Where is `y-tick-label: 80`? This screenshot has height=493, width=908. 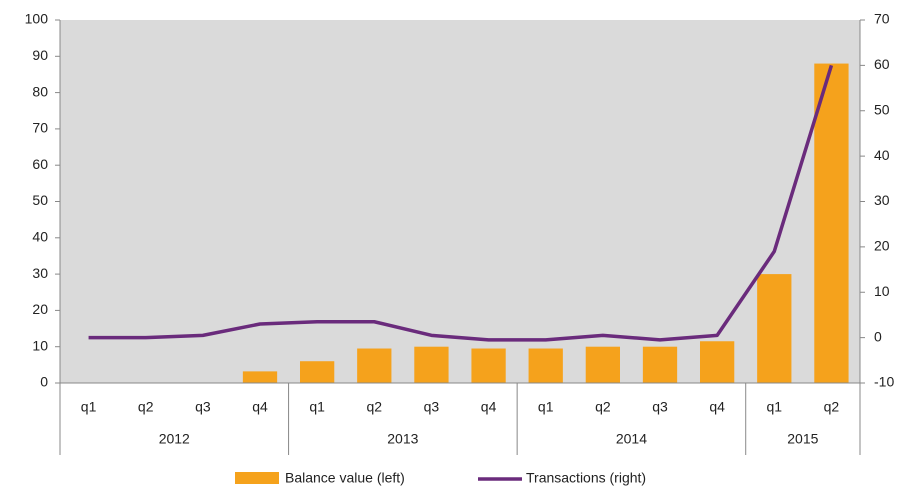 y-tick-label: 80 is located at coordinates (40, 91).